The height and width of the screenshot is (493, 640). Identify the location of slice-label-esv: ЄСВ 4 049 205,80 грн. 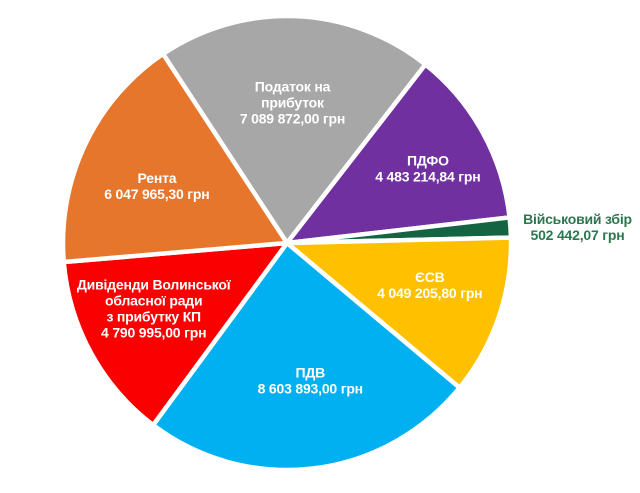
(429, 285).